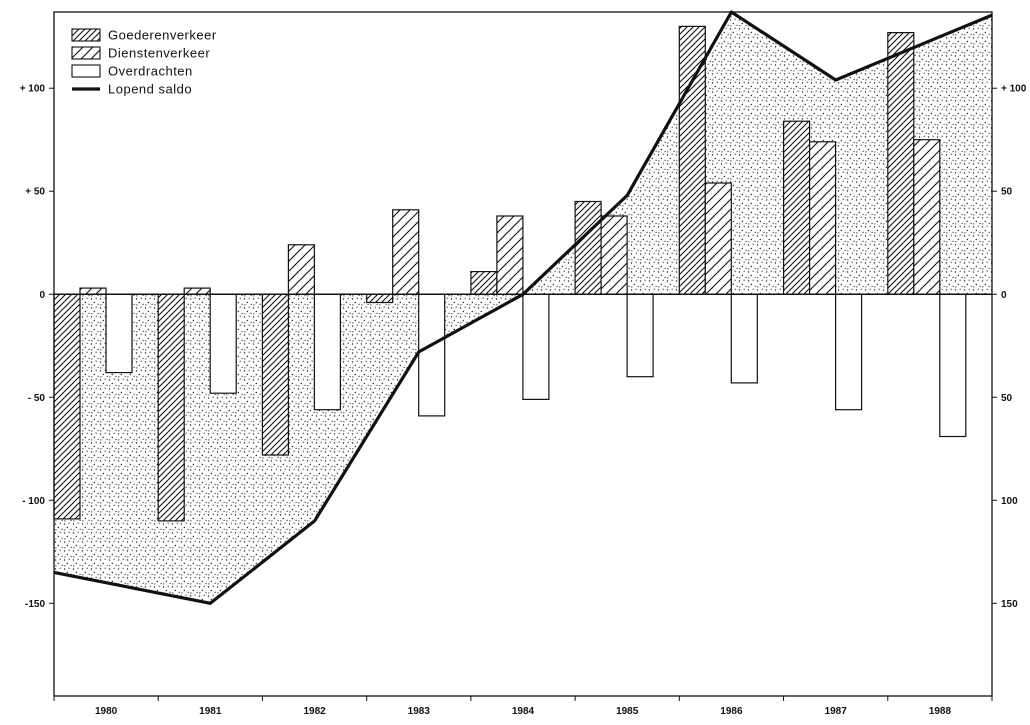 The image size is (1030, 725). I want to click on bar-diensten-1986, so click(718, 238).